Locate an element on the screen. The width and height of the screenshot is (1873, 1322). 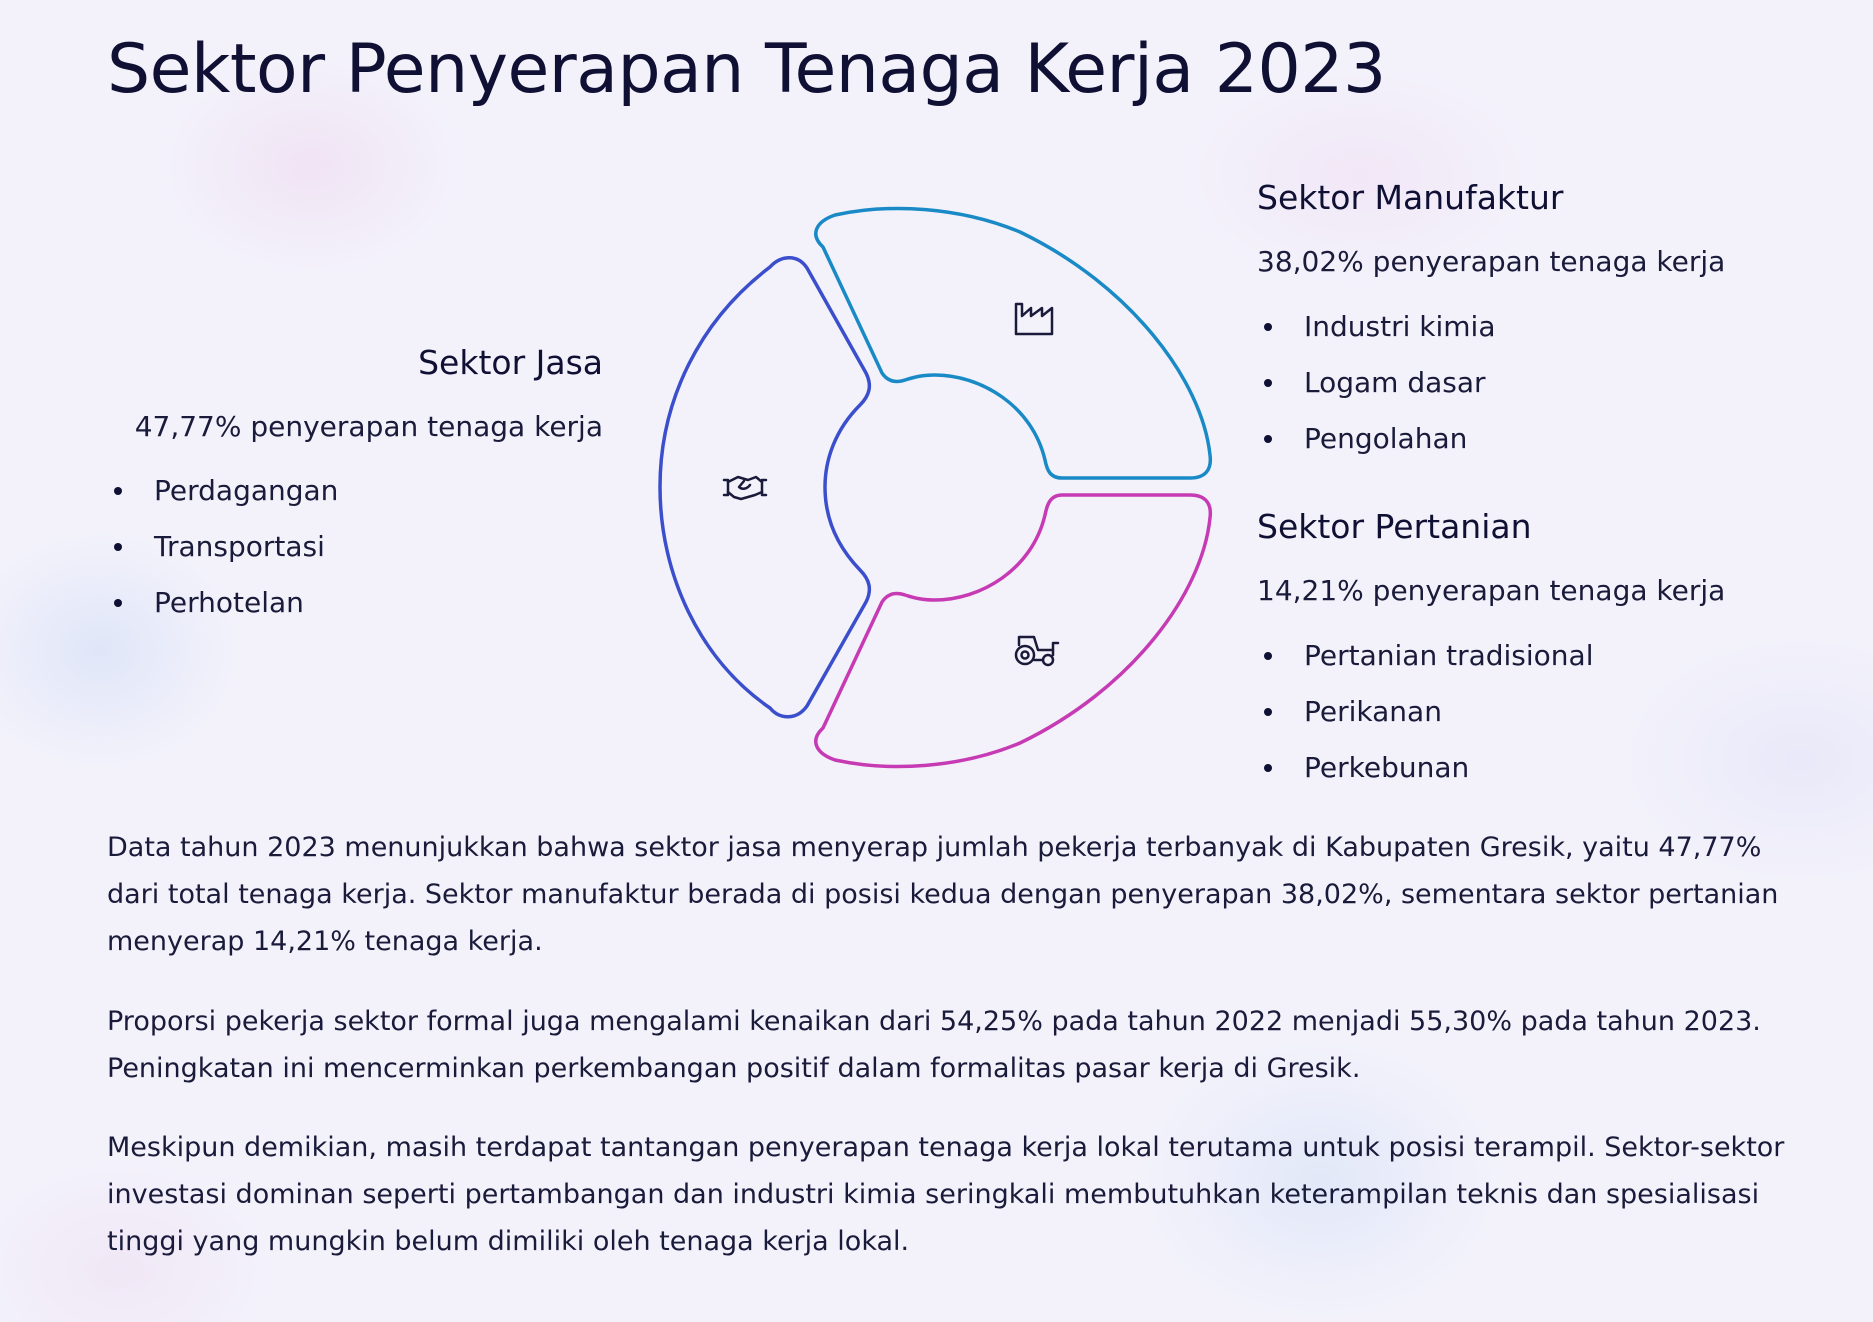
sector-jasa-list: Perdagangan Transportasi Perhotelan is located at coordinates (222, 558).